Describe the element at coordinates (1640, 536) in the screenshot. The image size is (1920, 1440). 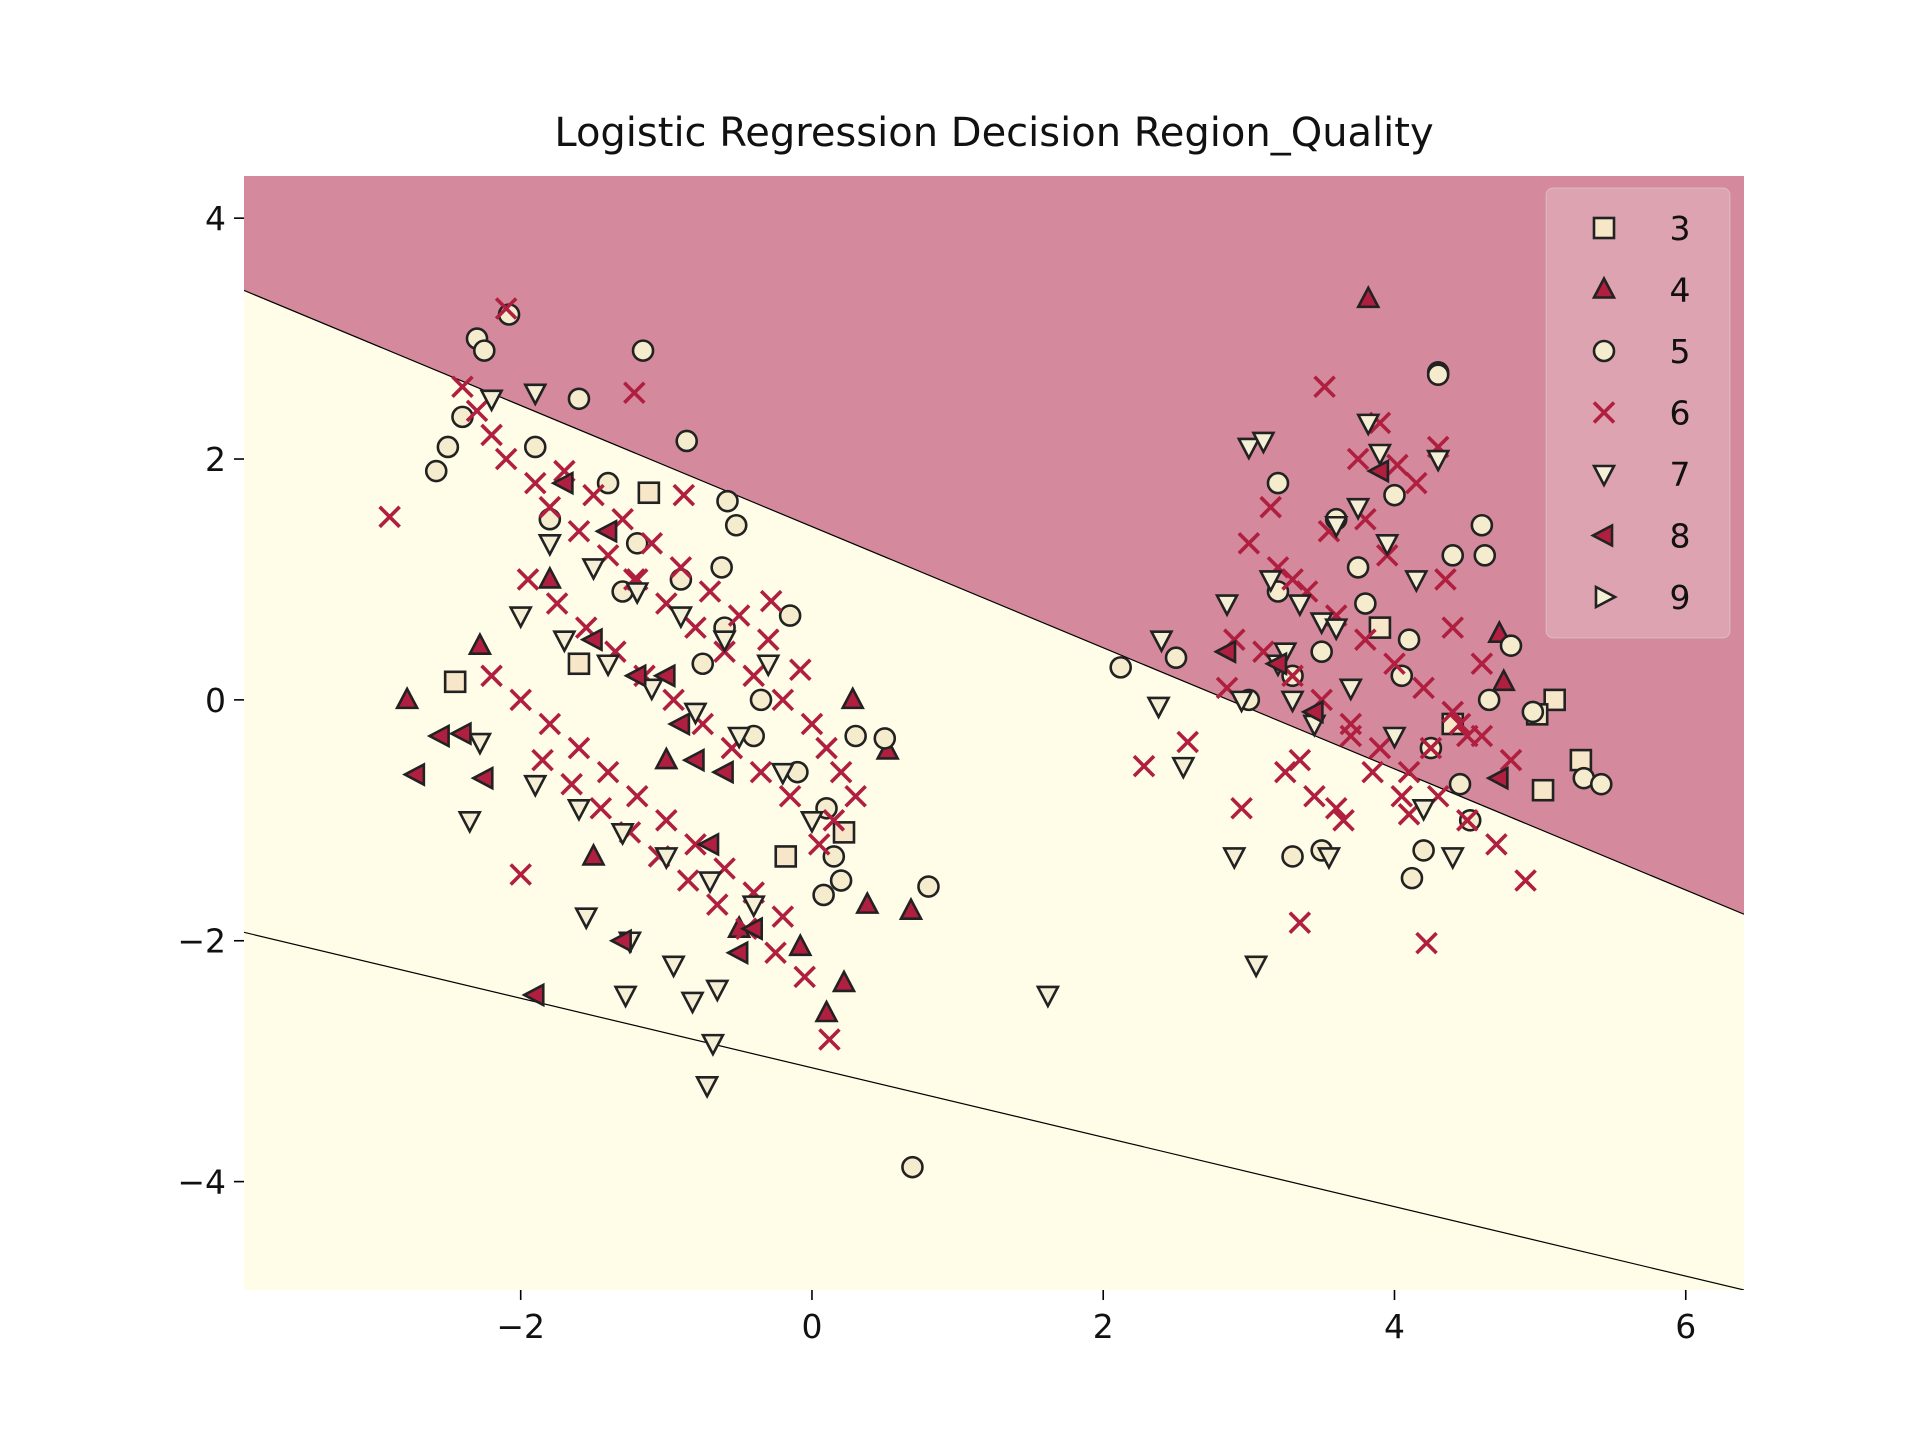
I see `legend-item-8: 8` at that location.